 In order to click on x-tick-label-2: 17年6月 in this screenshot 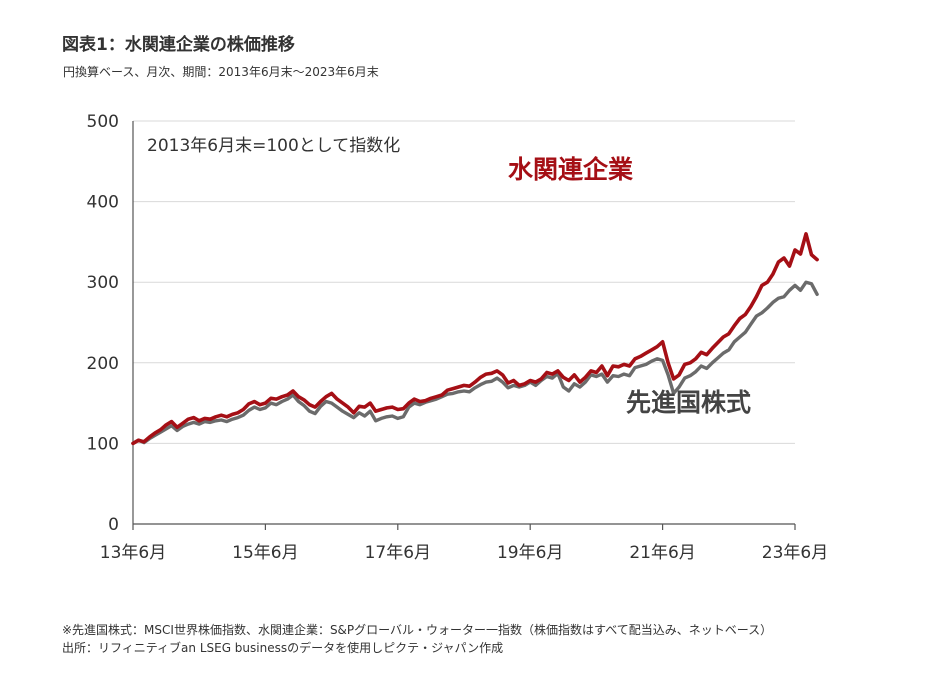, I will do `click(398, 553)`.